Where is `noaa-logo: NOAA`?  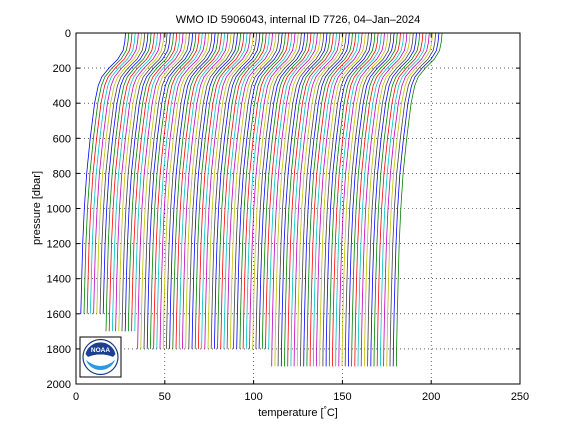 noaa-logo: NOAA is located at coordinates (100, 357).